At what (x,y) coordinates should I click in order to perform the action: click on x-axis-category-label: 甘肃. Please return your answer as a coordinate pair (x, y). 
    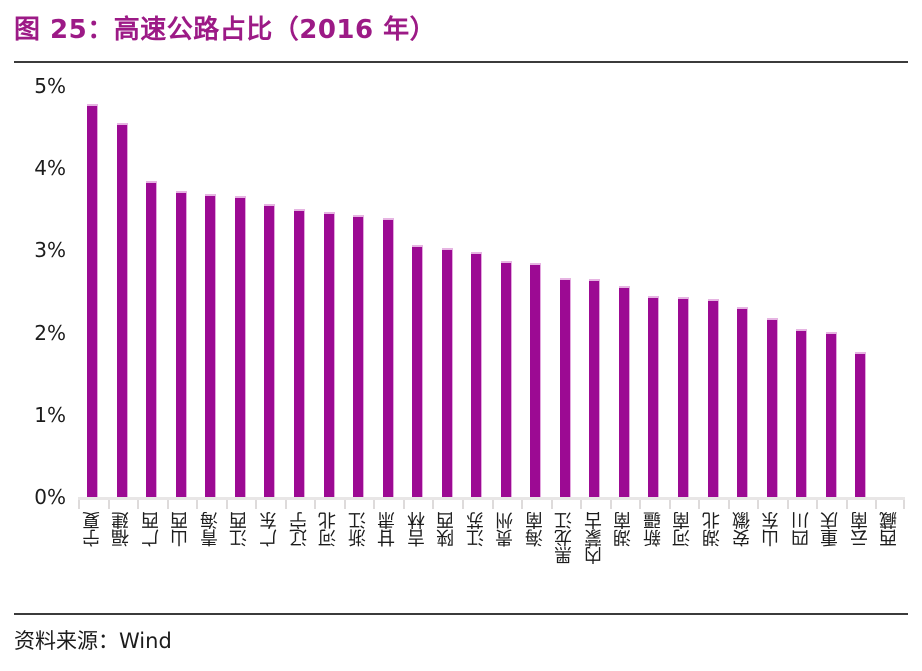
    Looking at the image, I should click on (388, 529).